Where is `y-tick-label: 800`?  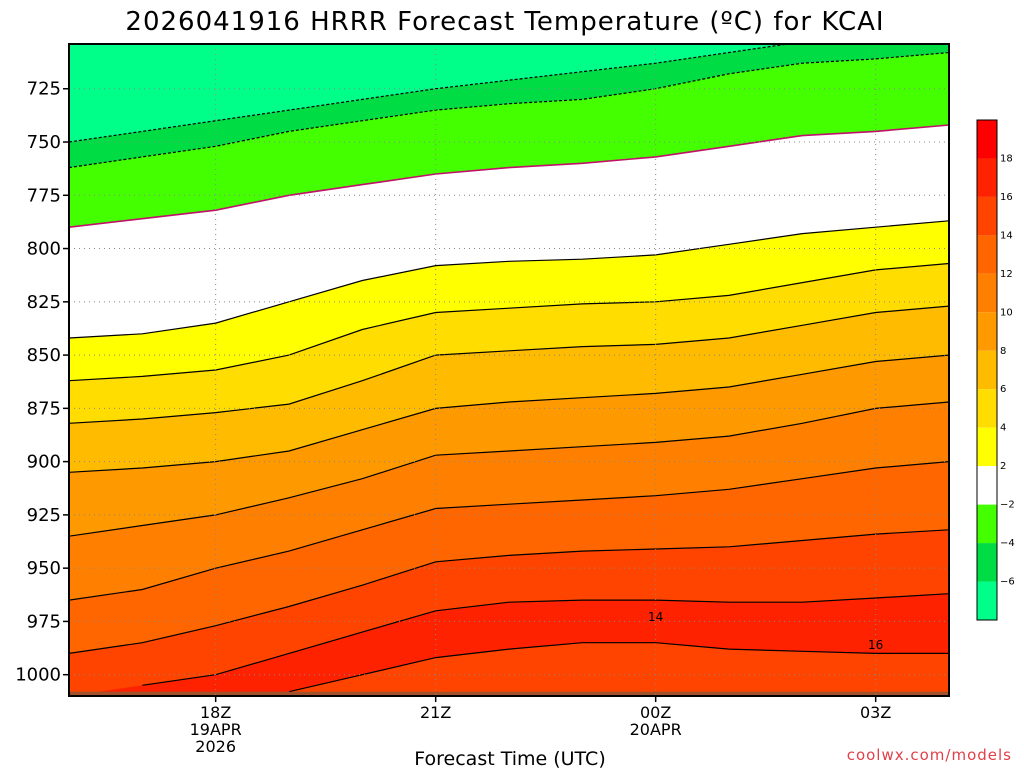 y-tick-label: 800 is located at coordinates (44, 249).